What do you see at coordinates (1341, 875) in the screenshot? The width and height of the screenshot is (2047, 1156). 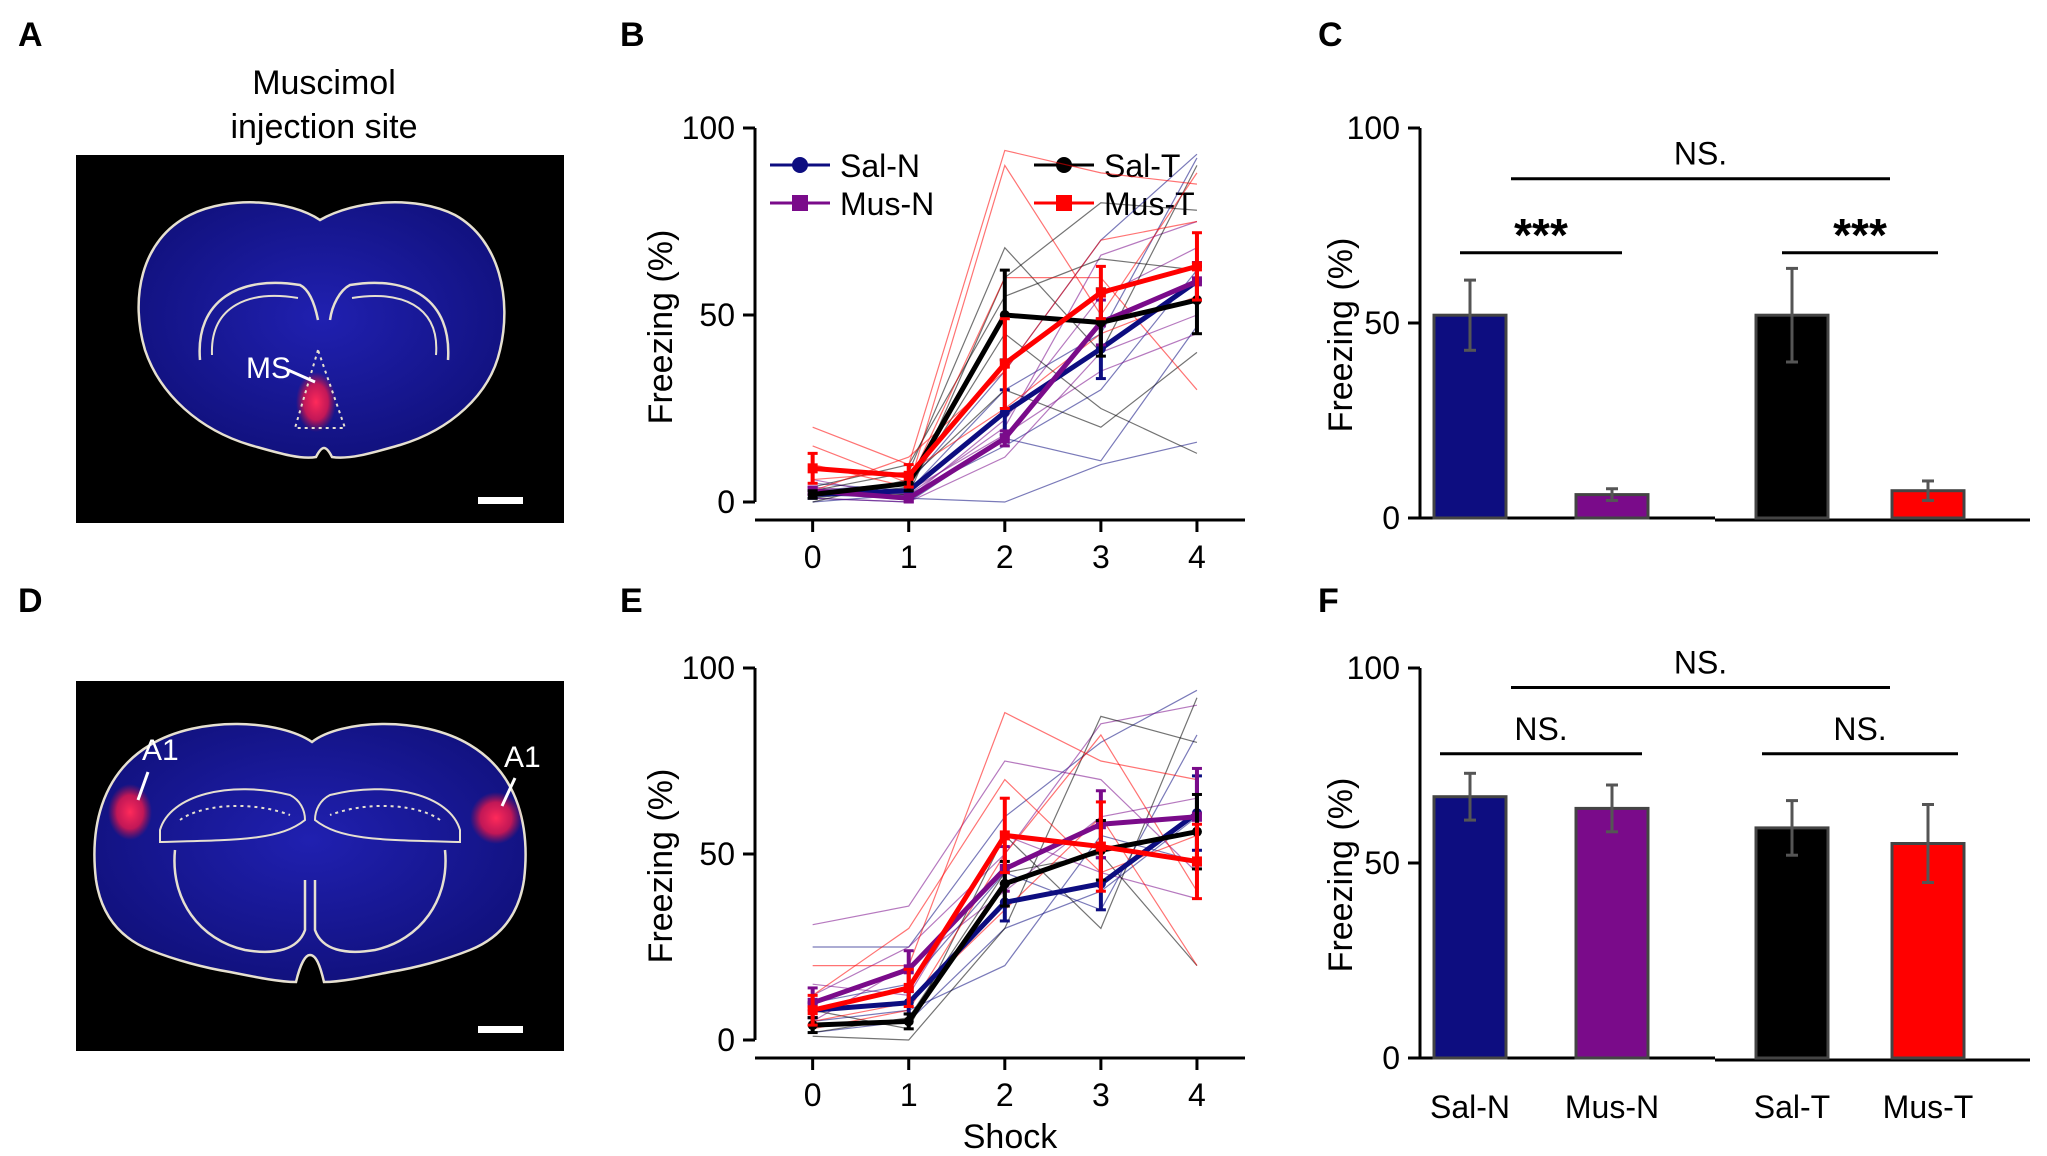 I see `chart-f-y-label: Freezing (%)` at bounding box center [1341, 875].